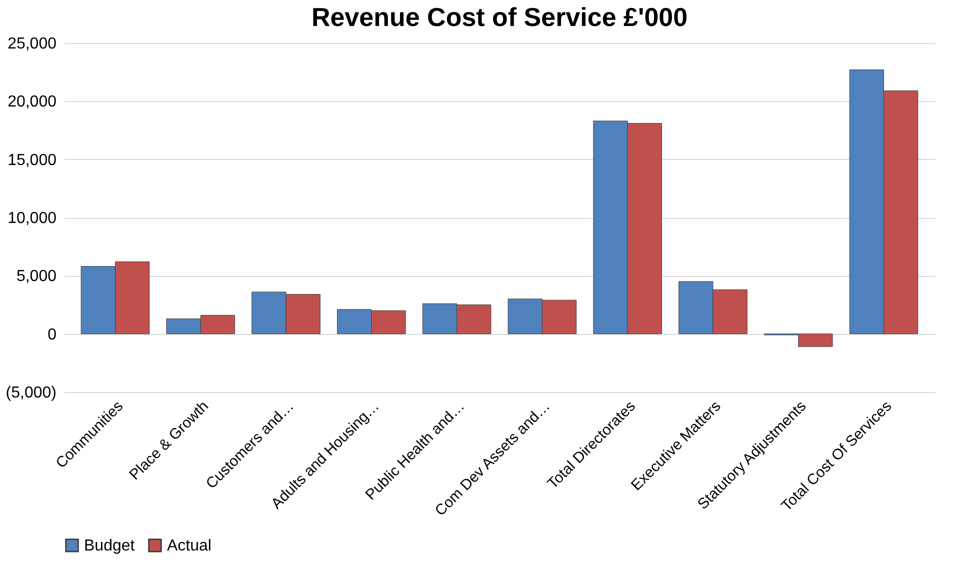 This screenshot has height=582, width=968. What do you see at coordinates (499, 17) in the screenshot?
I see `chart-title: Revenue Cost of Service £'000` at bounding box center [499, 17].